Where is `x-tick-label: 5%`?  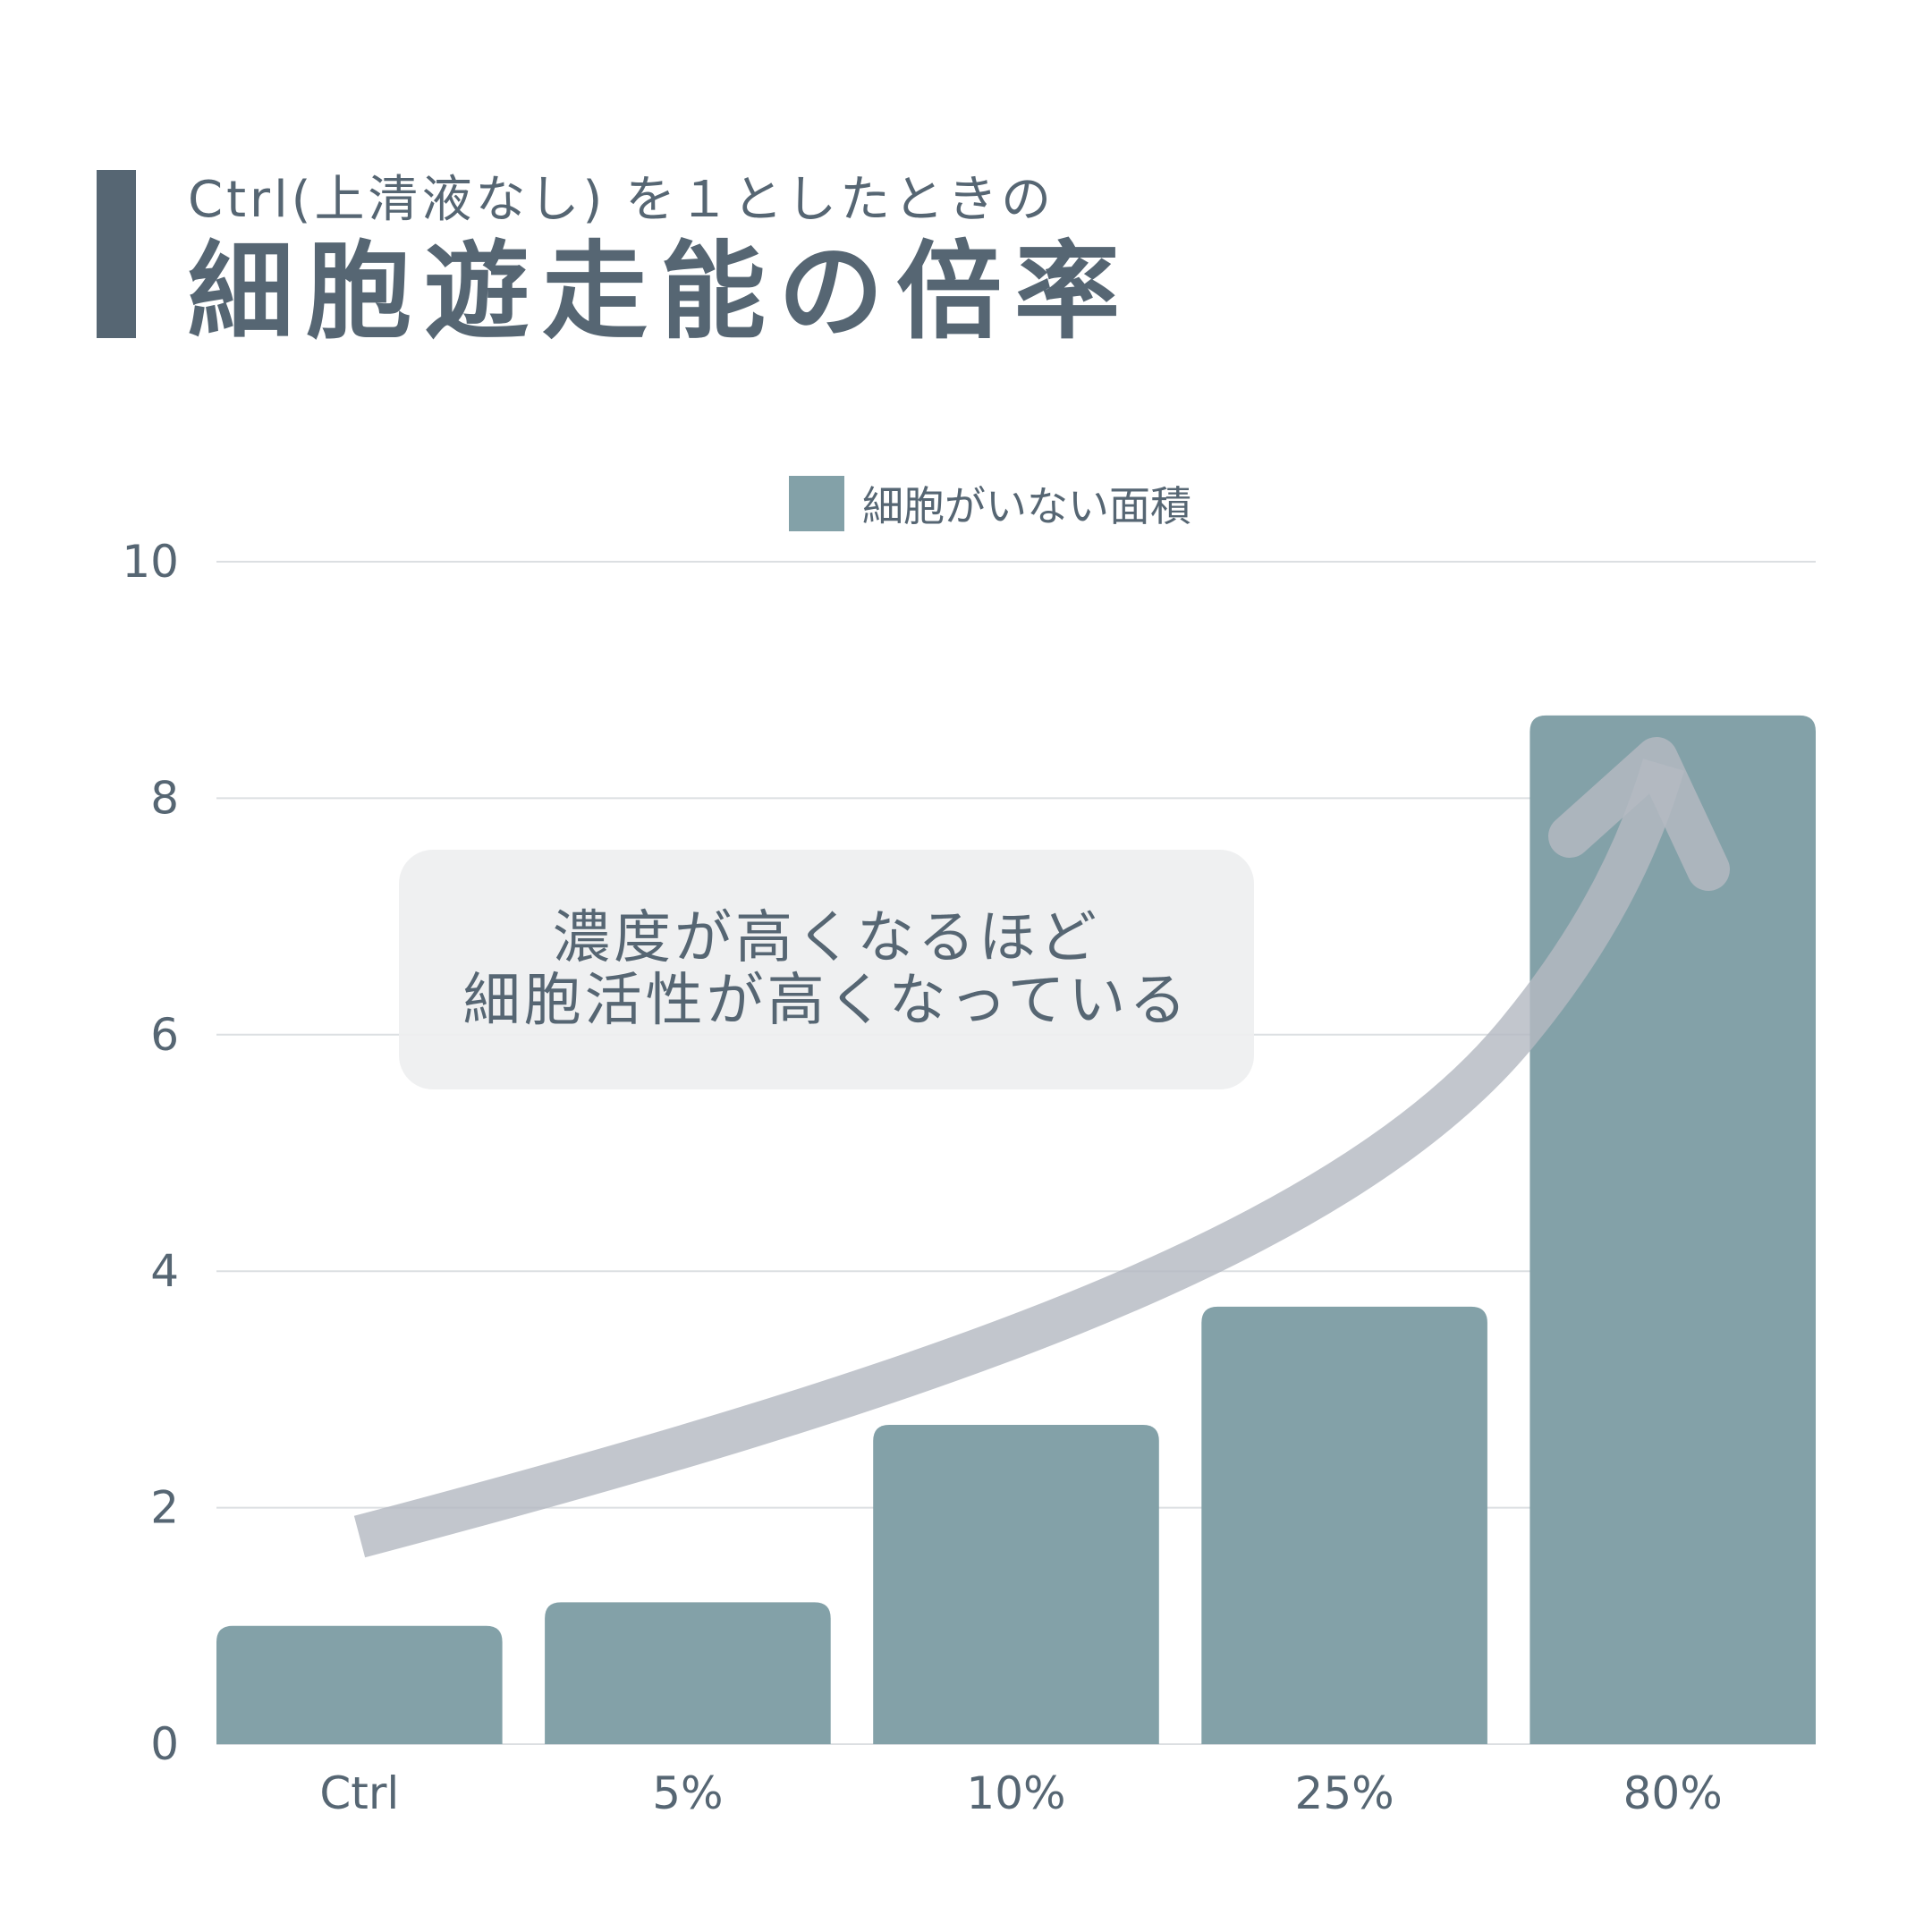
x-tick-label: 5% is located at coordinates (687, 1793).